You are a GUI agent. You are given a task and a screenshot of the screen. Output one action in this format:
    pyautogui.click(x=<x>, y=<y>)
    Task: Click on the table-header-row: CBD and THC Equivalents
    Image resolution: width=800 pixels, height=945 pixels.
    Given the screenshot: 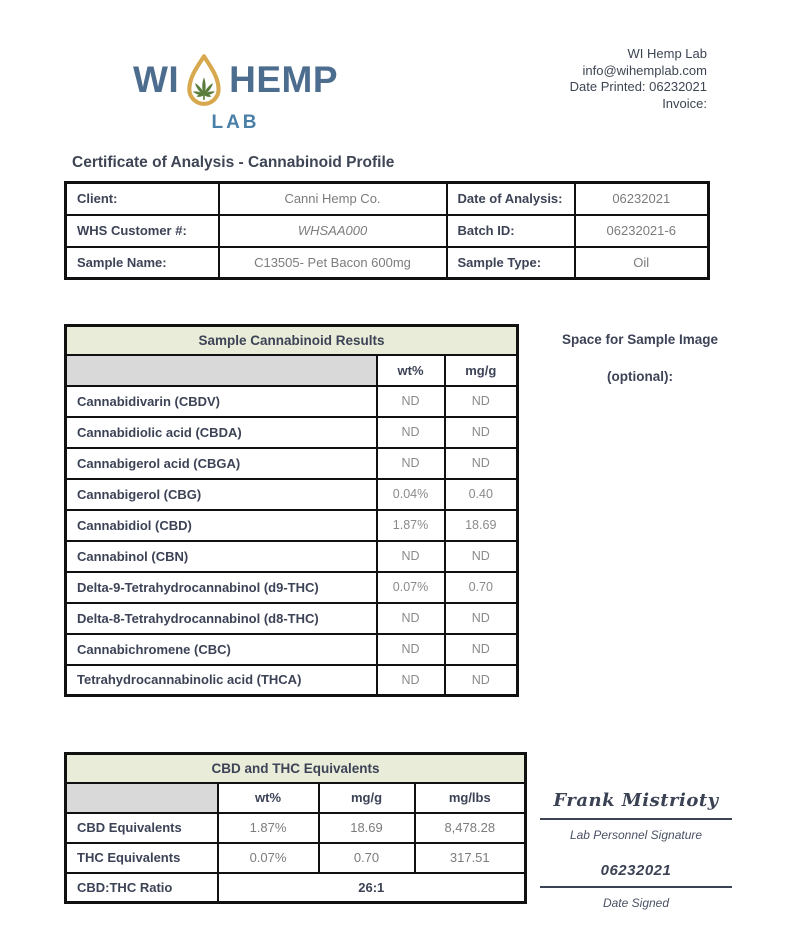 What is the action you would take?
    pyautogui.click(x=295, y=768)
    